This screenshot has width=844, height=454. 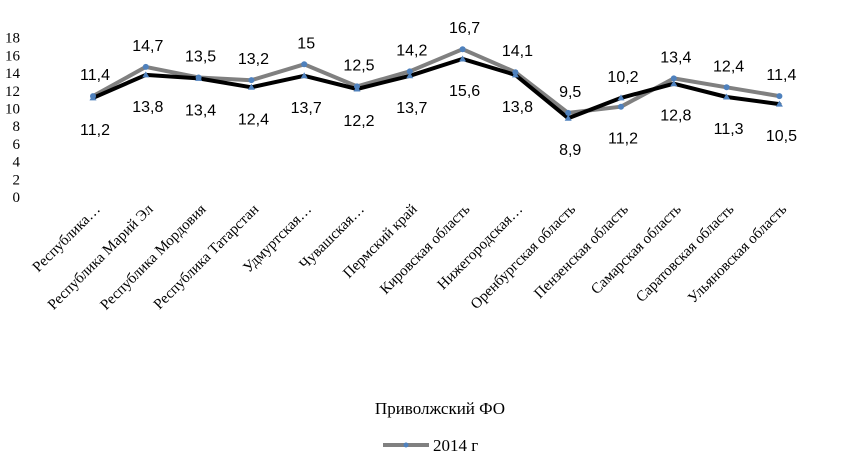 I want to click on x-category-label: Республика Марий Эл, so click(x=101, y=257).